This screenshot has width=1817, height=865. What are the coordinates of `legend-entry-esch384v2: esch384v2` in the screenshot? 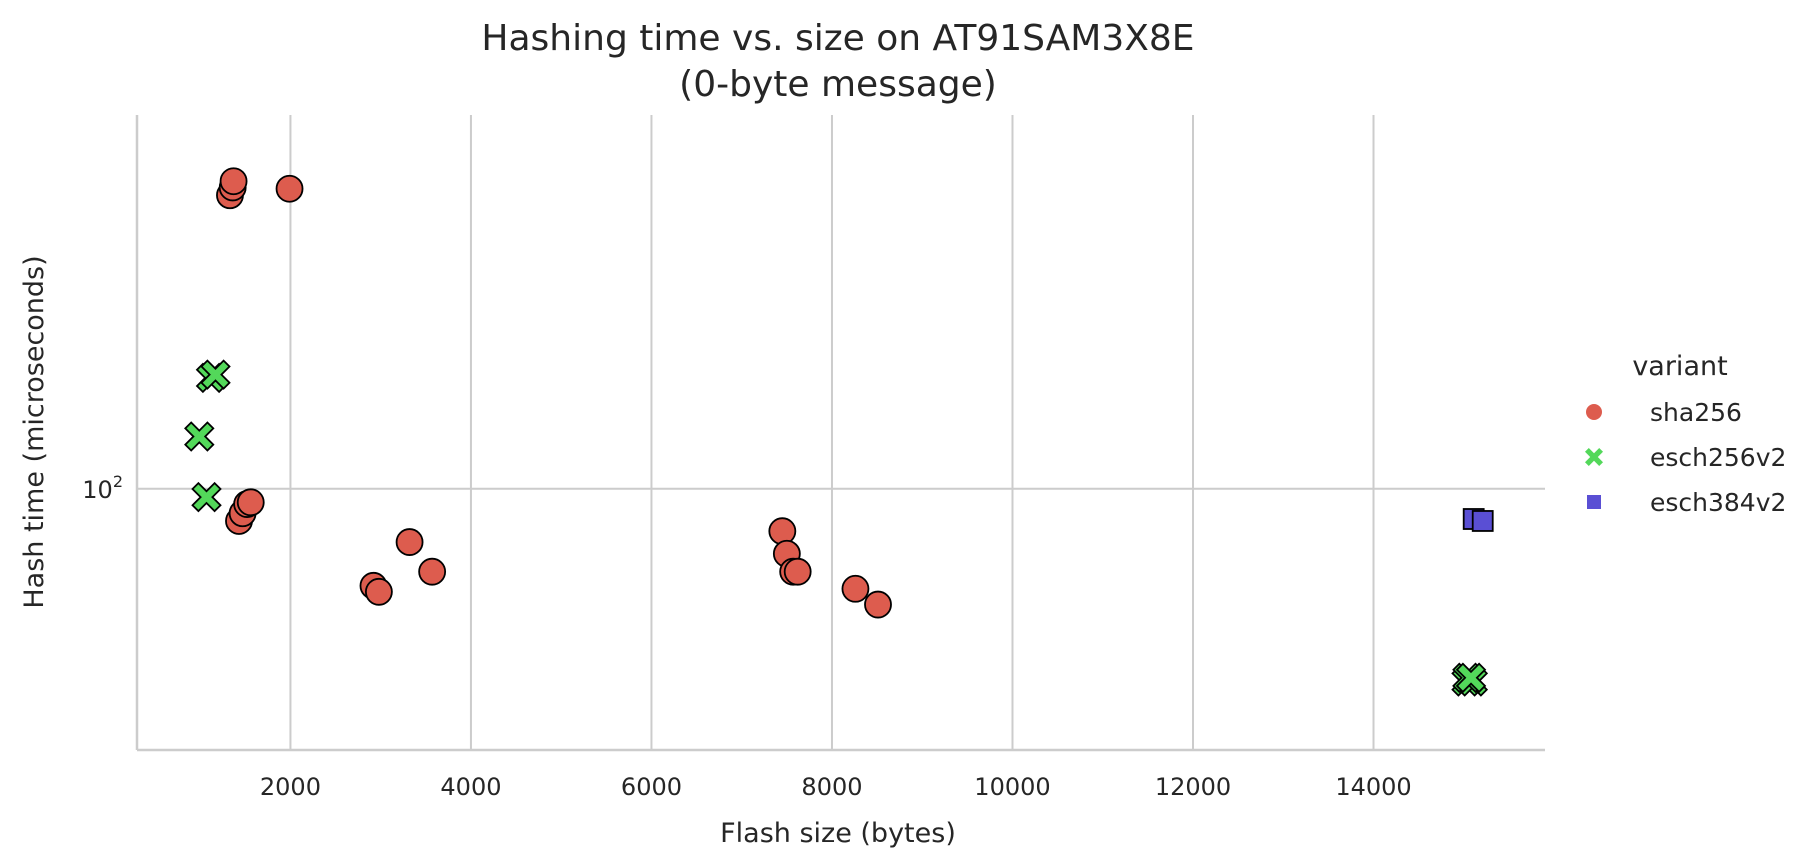 It's located at (1686, 502).